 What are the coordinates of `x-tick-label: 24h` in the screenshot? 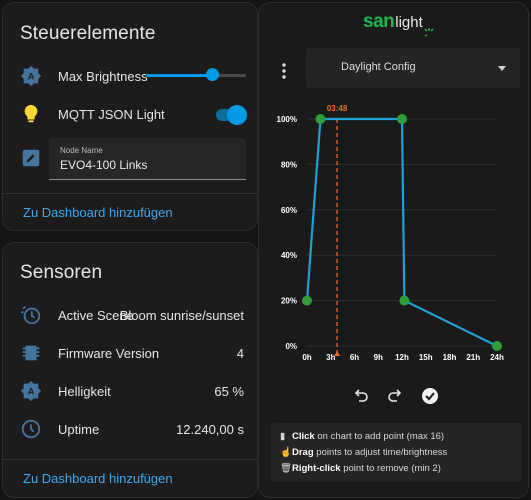 It's located at (497, 357).